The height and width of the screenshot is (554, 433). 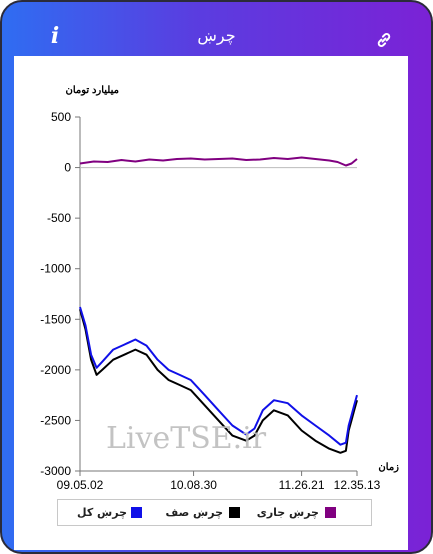 What do you see at coordinates (287, 512) in the screenshot?
I see `legend-item-current: چرښ جاری` at bounding box center [287, 512].